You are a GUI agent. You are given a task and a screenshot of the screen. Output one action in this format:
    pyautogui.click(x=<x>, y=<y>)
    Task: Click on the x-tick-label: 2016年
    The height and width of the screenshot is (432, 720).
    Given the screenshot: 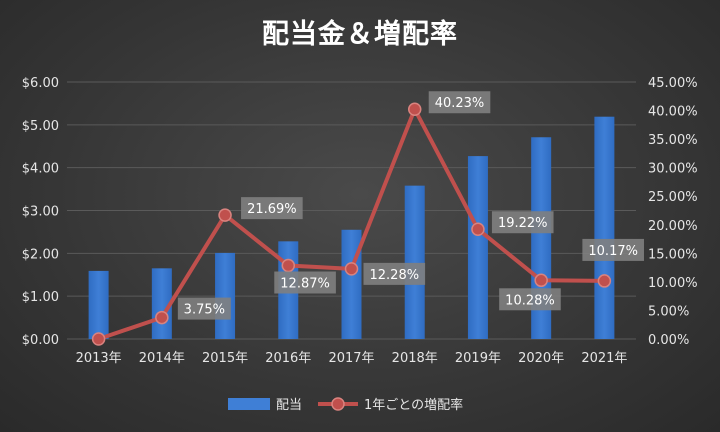 What is the action you would take?
    pyautogui.click(x=288, y=358)
    